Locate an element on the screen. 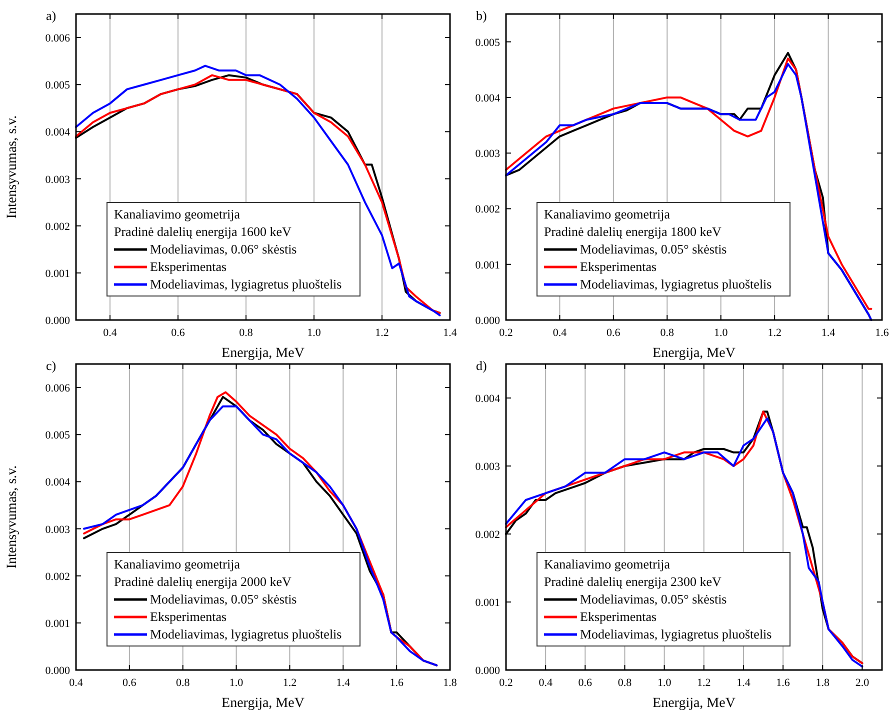  legend-label: Modeliavimas, 0.06° skėstis is located at coordinates (223, 249).